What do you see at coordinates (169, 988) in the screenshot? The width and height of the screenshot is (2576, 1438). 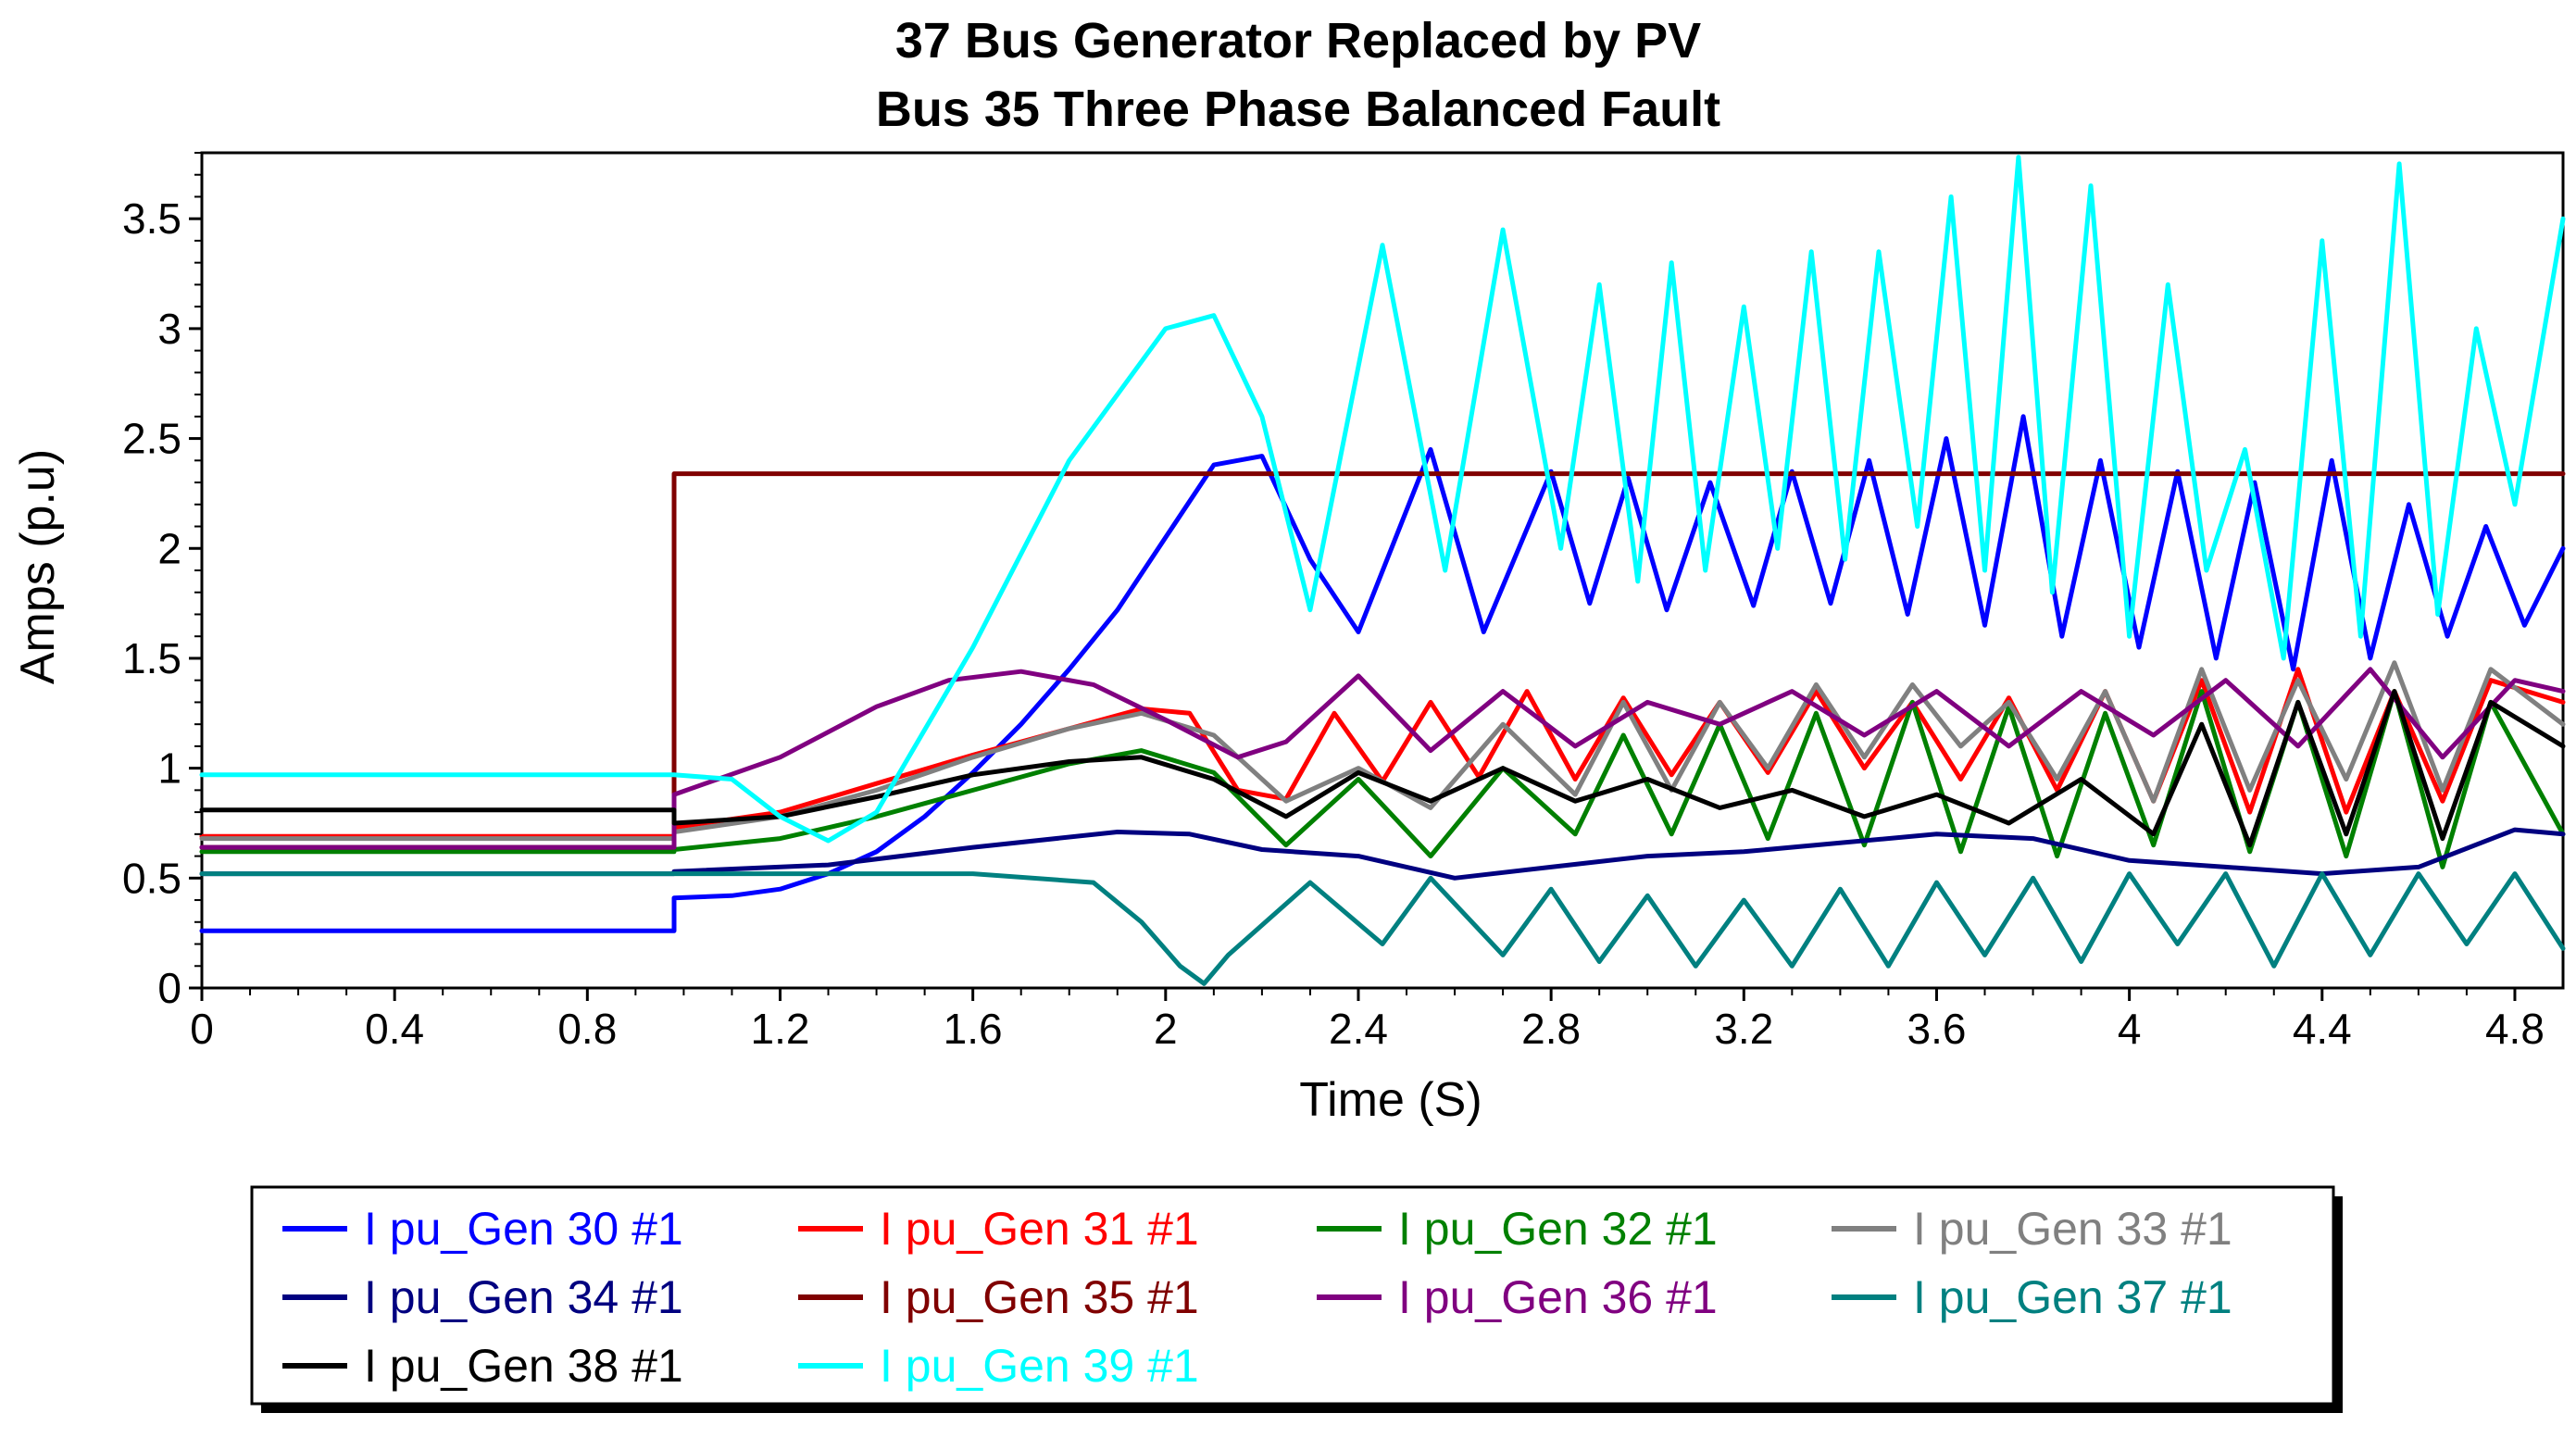 I see `y-tick-label: 0` at bounding box center [169, 988].